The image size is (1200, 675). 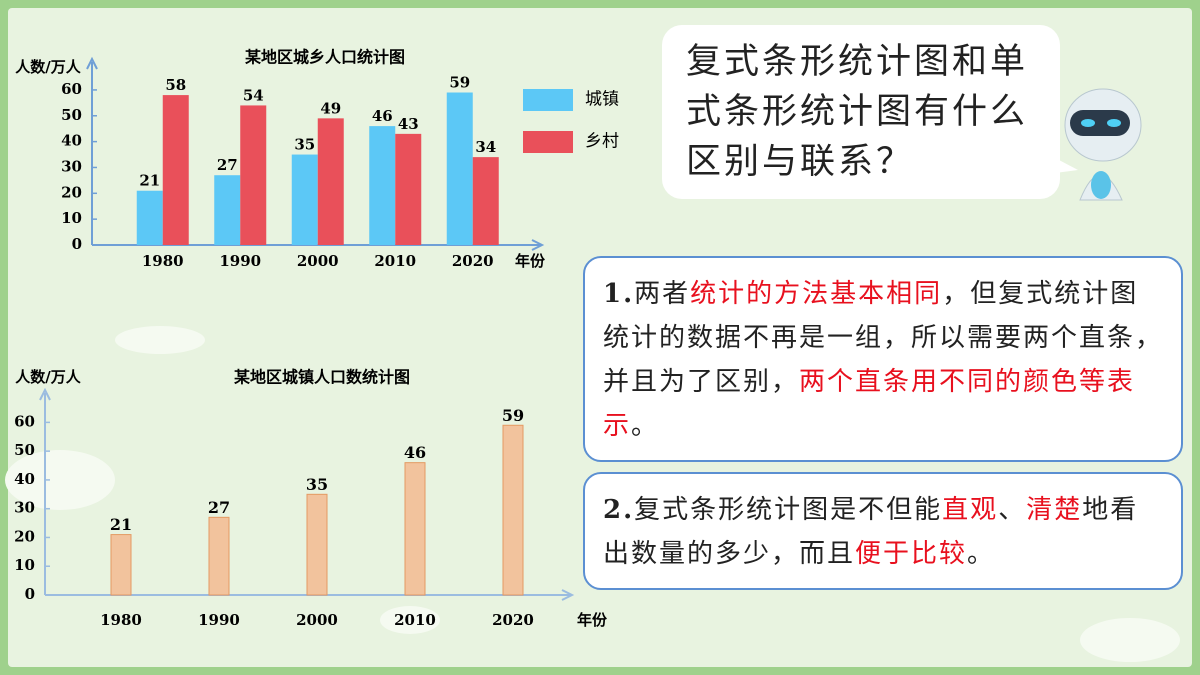 What do you see at coordinates (871, 532) in the screenshot?
I see `text-run: 地看出数量的多少，而且` at bounding box center [871, 532].